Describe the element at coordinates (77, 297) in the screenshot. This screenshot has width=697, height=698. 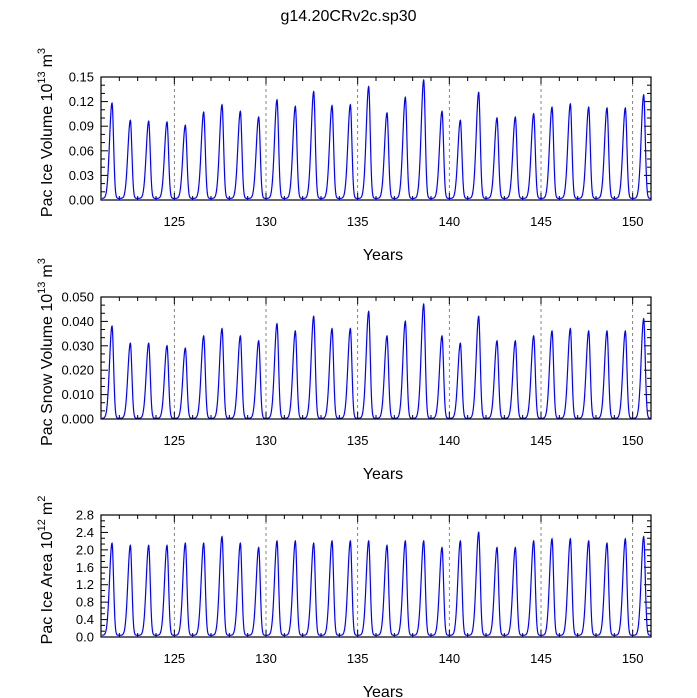
I see `y-tick-label: 0.050` at that location.